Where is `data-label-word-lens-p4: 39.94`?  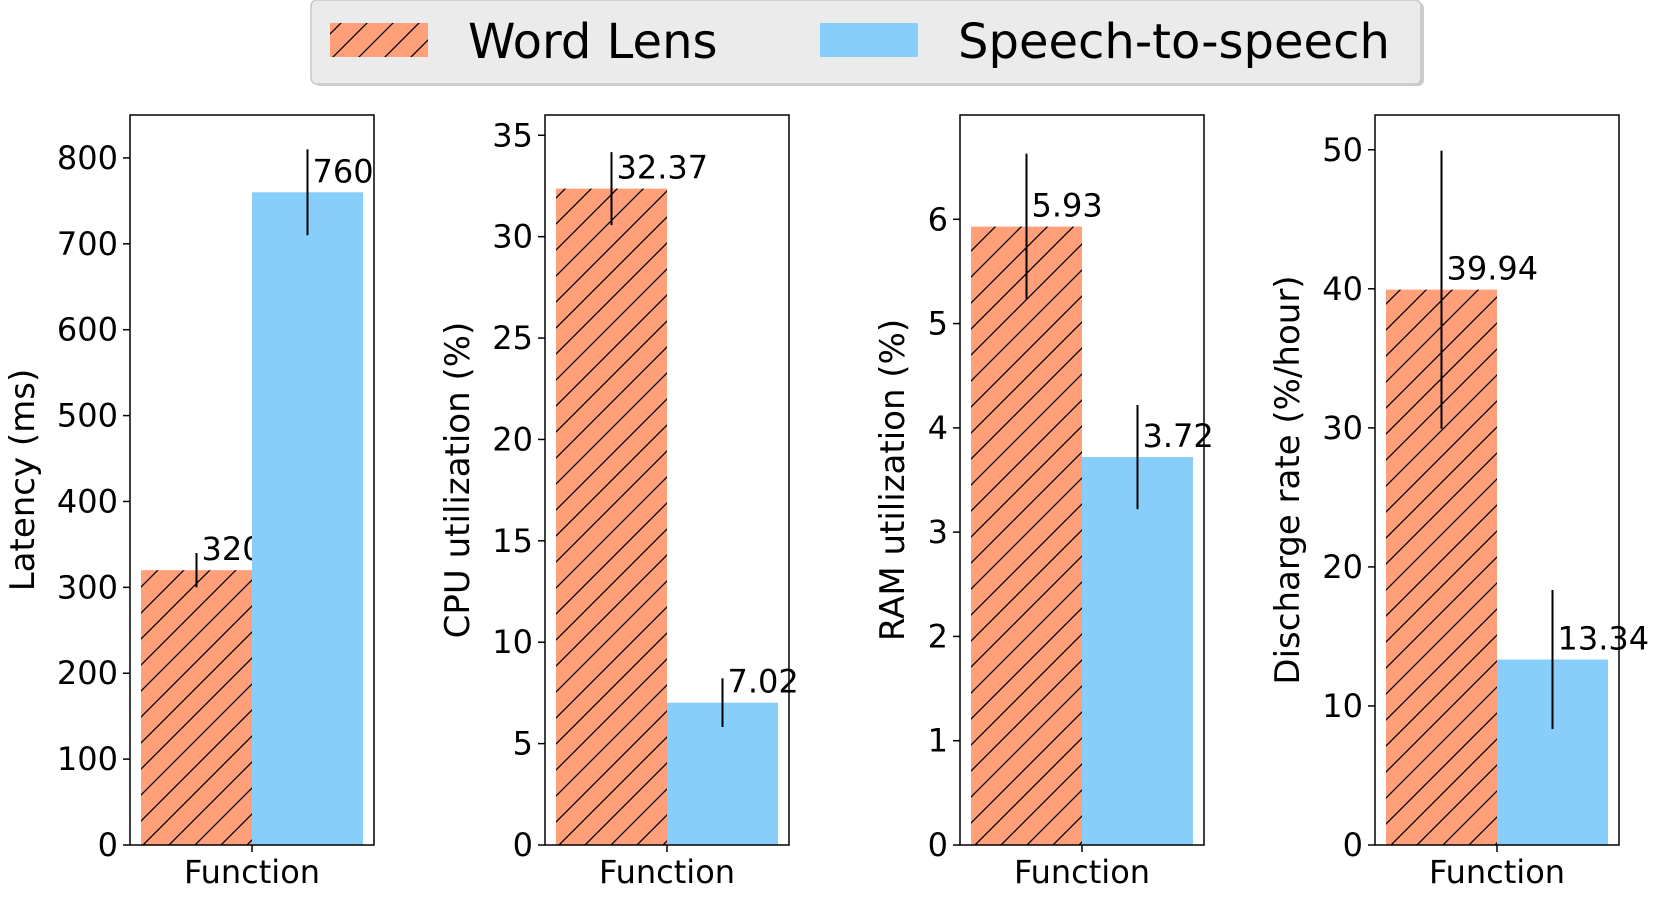 data-label-word-lens-p4: 39.94 is located at coordinates (1493, 269).